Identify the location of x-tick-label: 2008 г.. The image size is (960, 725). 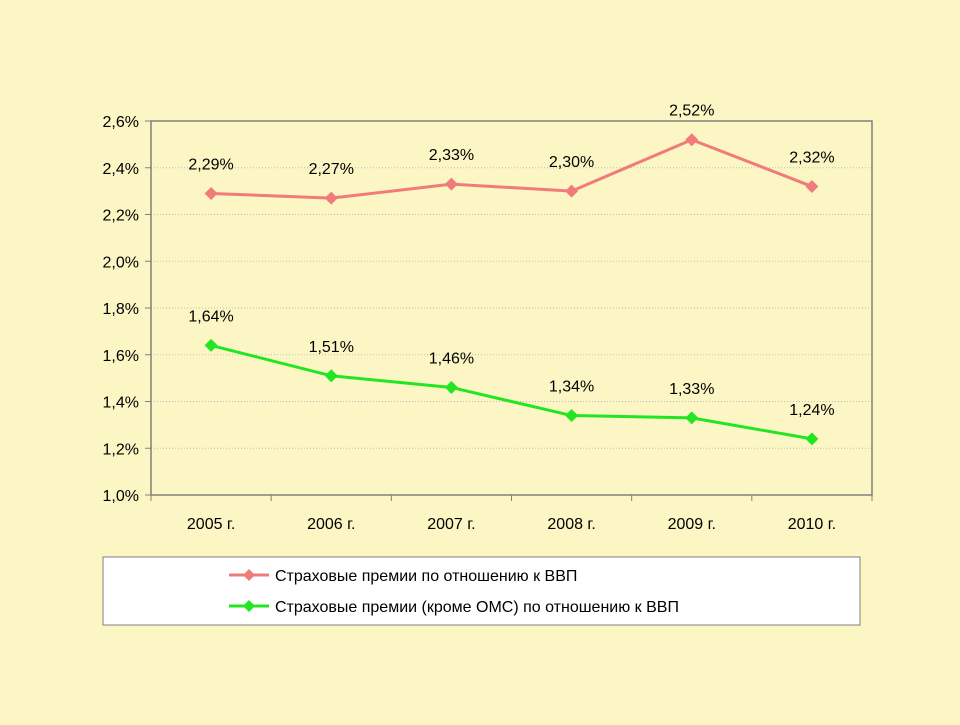
(571, 524).